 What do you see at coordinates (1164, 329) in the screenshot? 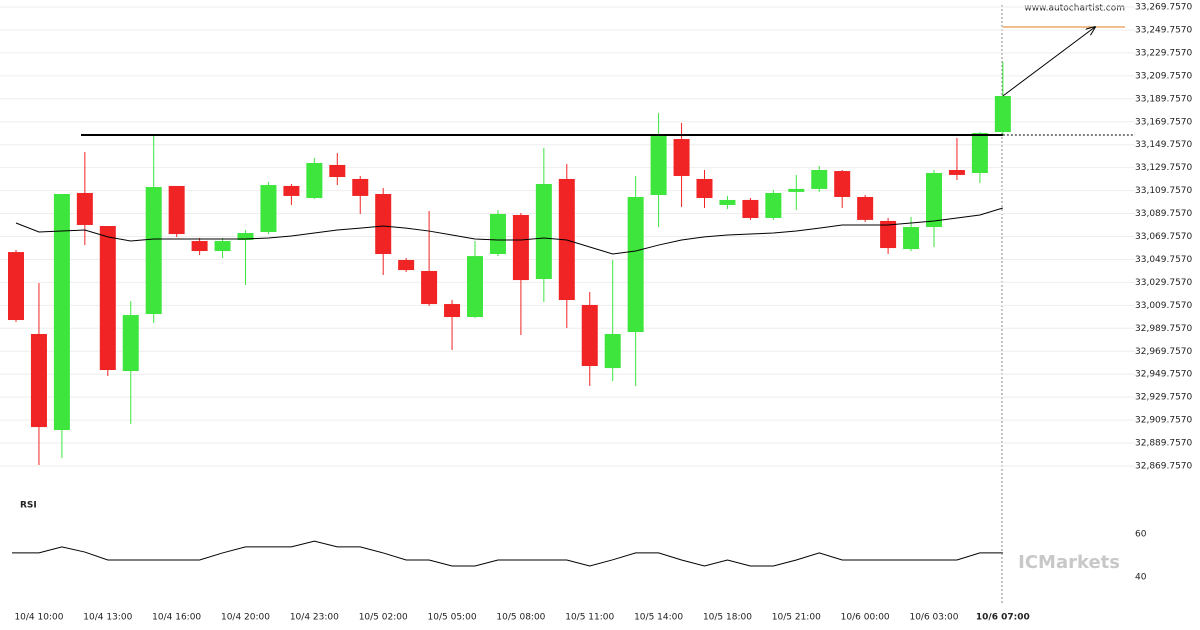
I see `y-tick-label: 32,989.7570` at bounding box center [1164, 329].